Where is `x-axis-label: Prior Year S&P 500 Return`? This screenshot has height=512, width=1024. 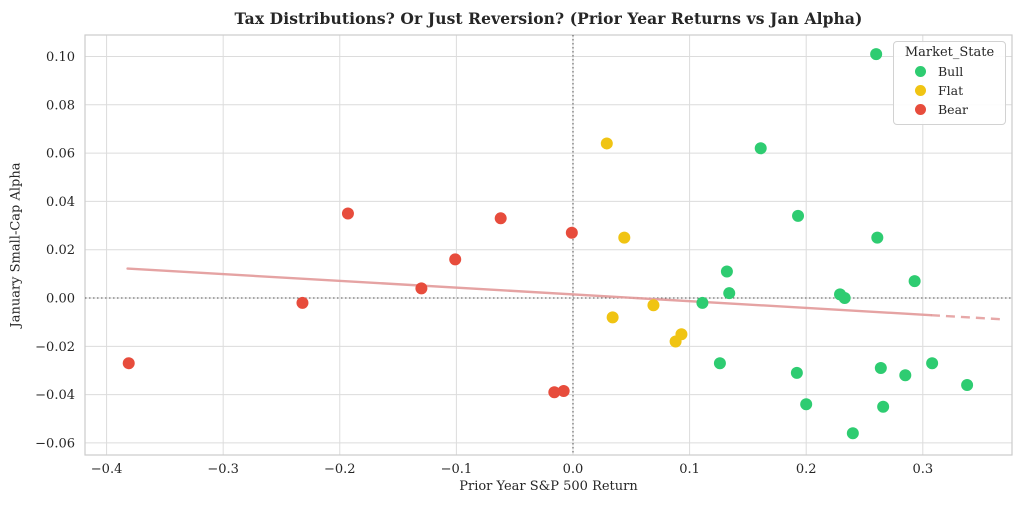
x-axis-label: Prior Year S&P 500 Return is located at coordinates (548, 486).